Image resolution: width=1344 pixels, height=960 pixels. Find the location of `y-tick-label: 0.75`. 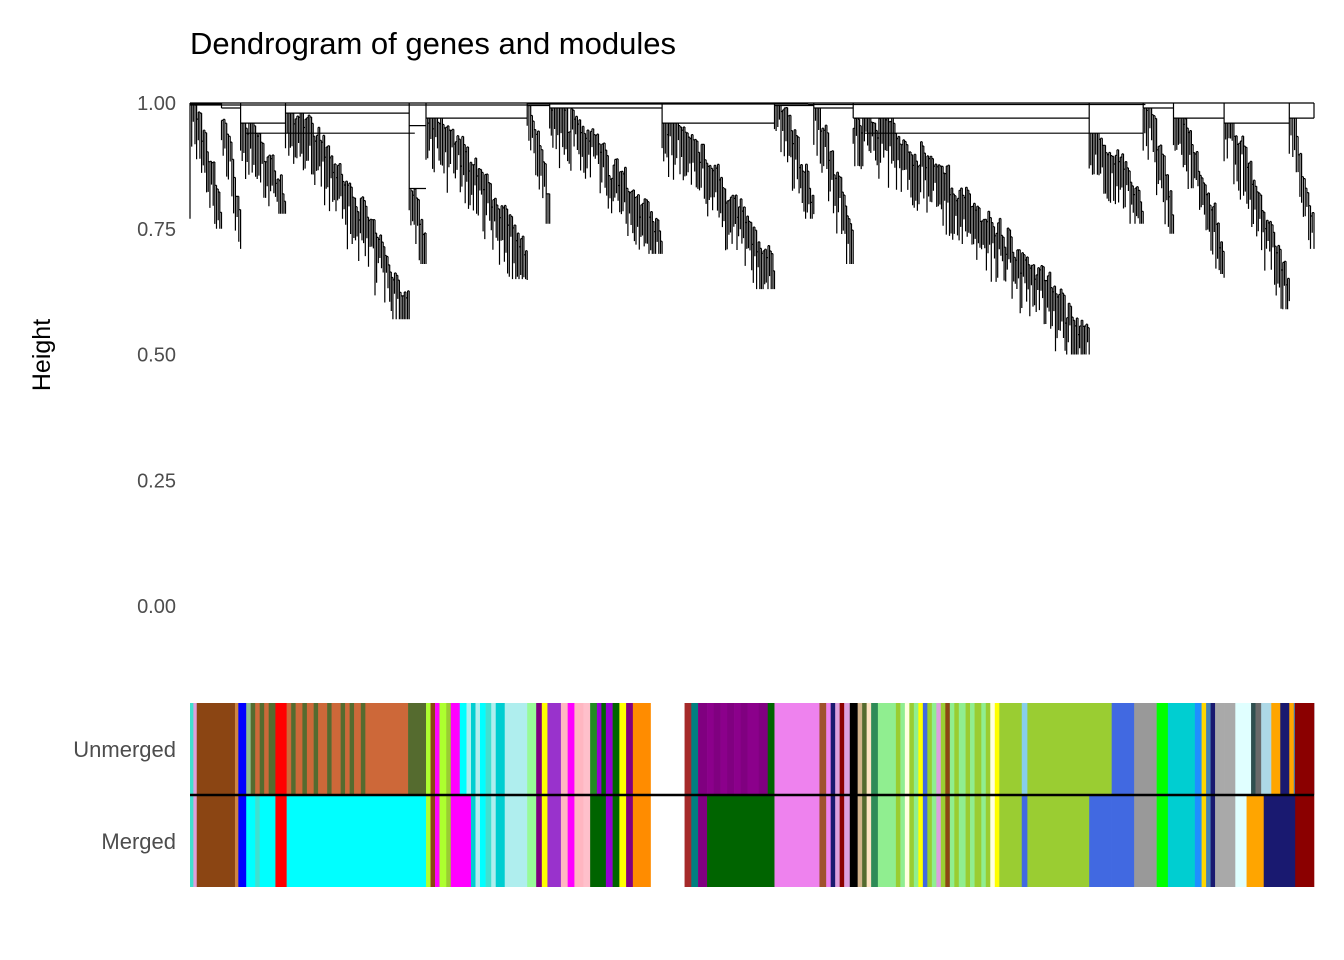

y-tick-label: 0.75 is located at coordinates (156, 230).